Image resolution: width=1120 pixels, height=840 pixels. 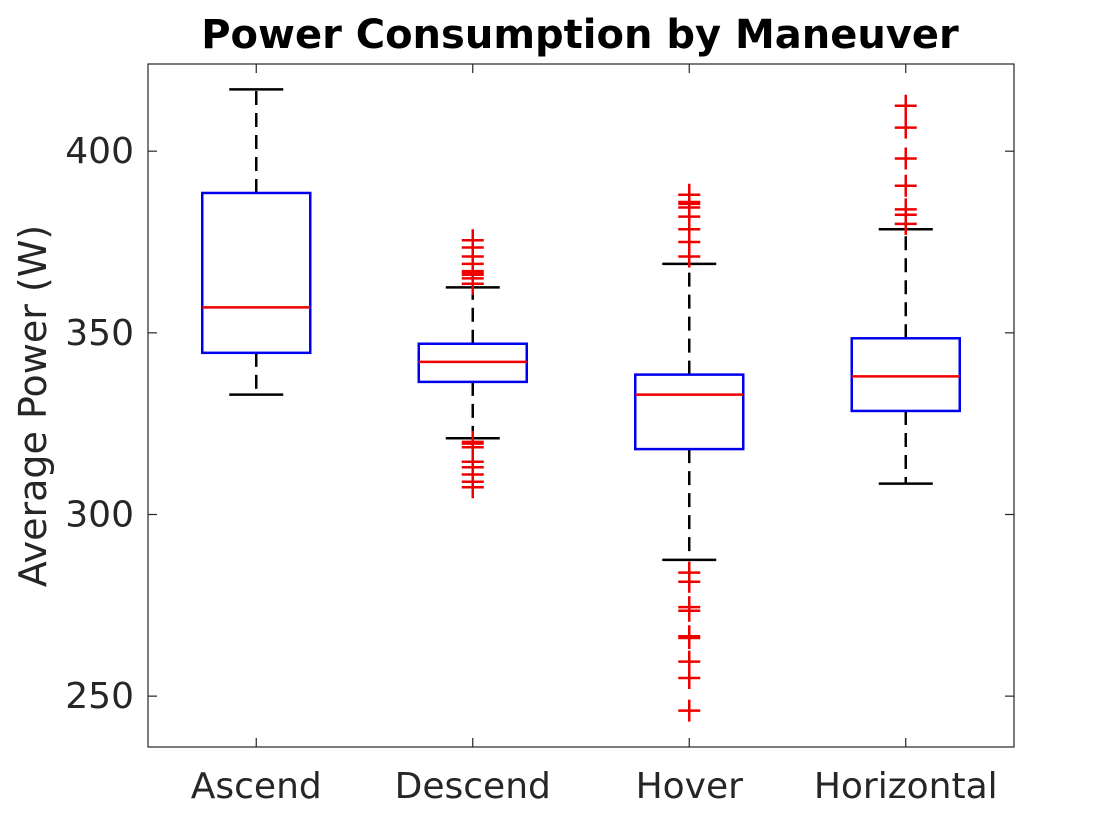 What do you see at coordinates (99, 151) in the screenshot?
I see `y-tick-label: 400` at bounding box center [99, 151].